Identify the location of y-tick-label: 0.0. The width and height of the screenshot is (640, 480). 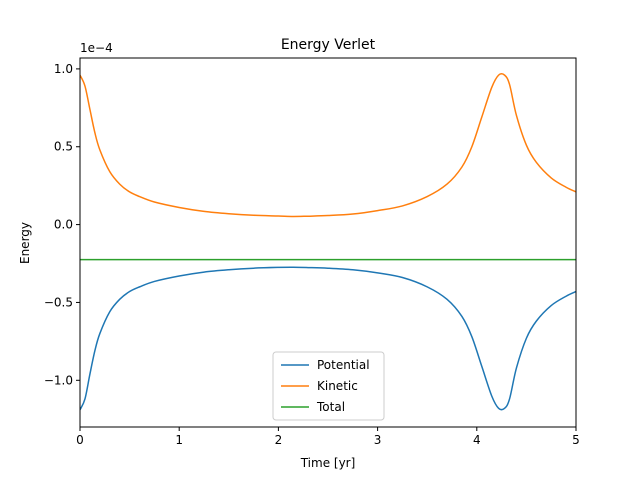
(63, 225).